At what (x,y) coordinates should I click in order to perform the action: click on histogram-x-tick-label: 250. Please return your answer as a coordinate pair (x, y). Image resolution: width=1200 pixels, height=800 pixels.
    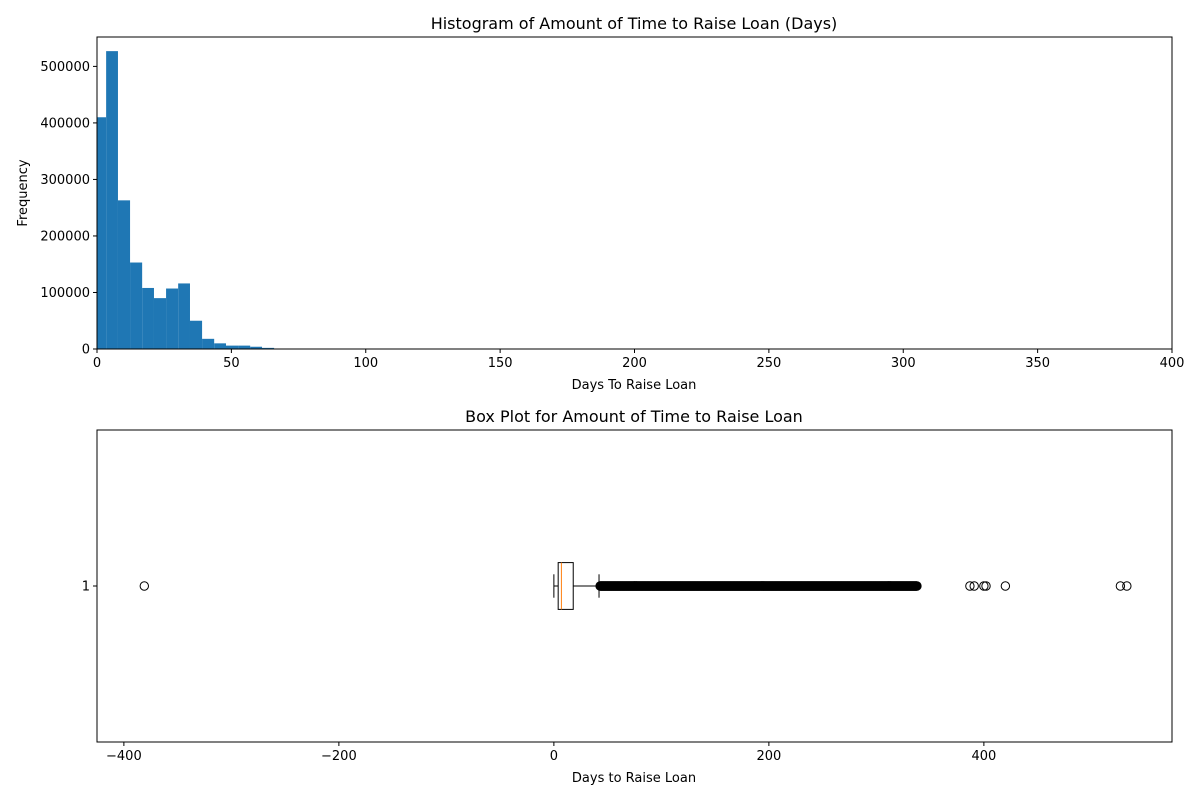
    Looking at the image, I should click on (768, 363).